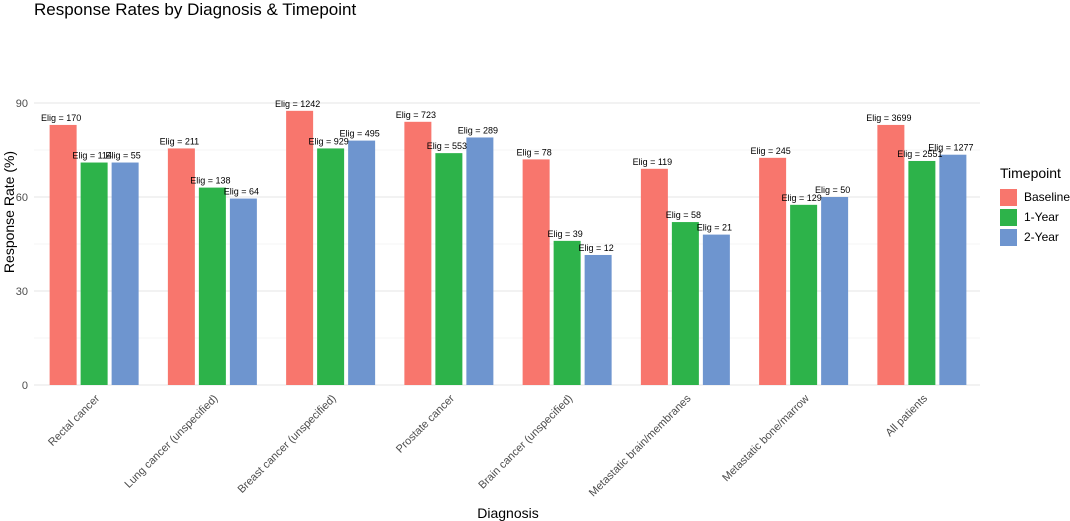  What do you see at coordinates (359, 134) in the screenshot?
I see `data-label: Elig = 495` at bounding box center [359, 134].